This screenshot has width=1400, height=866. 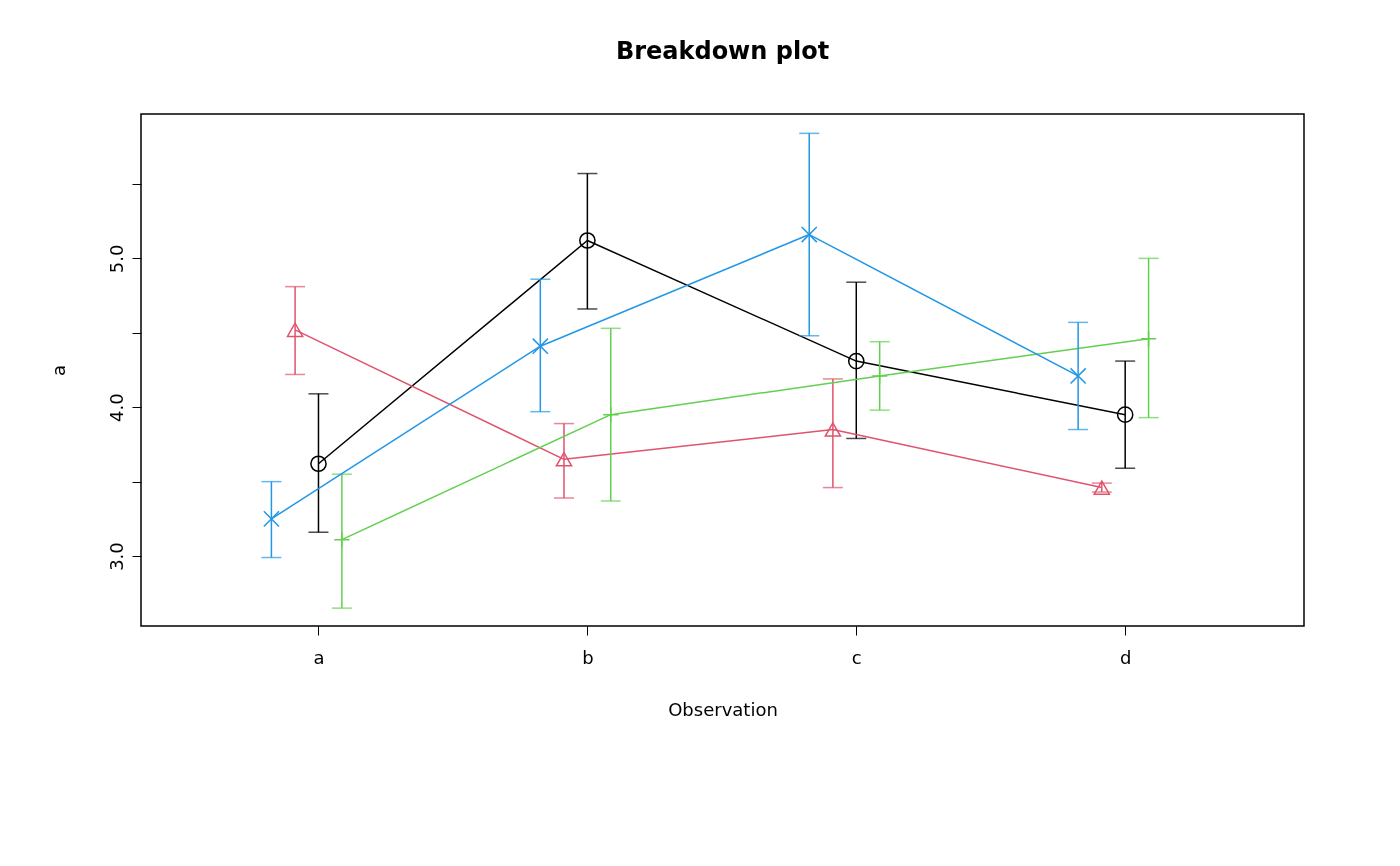 What do you see at coordinates (1125, 657) in the screenshot?
I see `x-tick-label: d` at bounding box center [1125, 657].